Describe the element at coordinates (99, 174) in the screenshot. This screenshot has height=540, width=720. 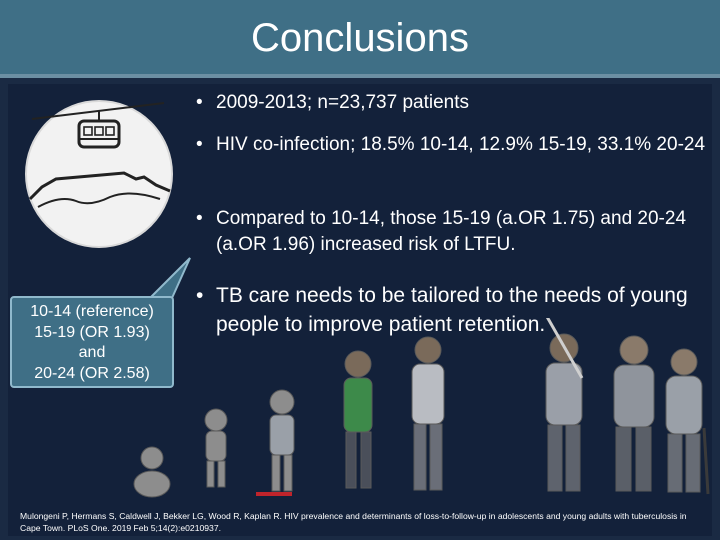
I see `cable-car-mountain-icon` at that location.